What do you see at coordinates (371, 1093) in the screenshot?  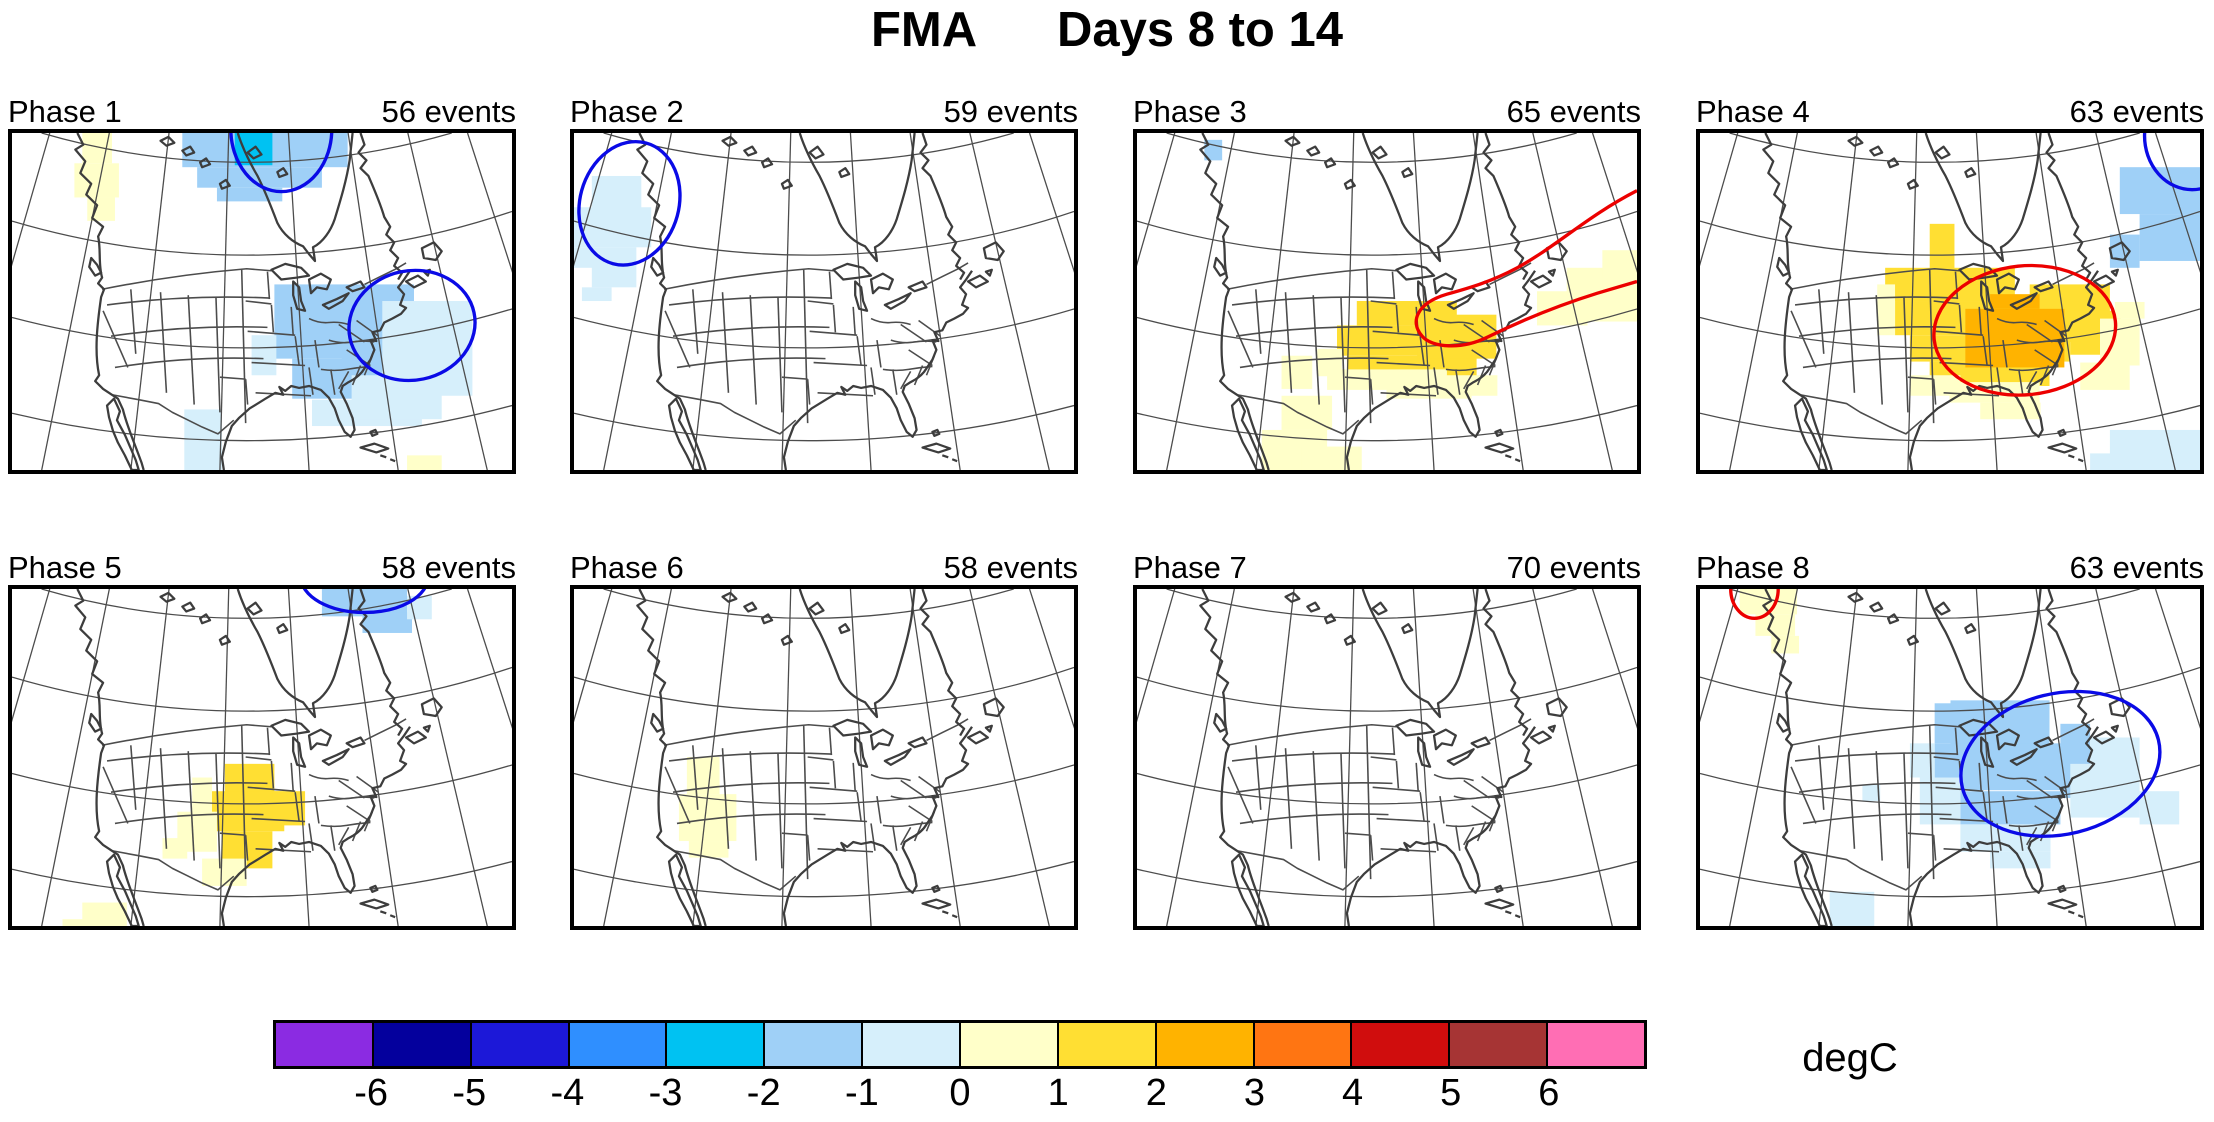 I see `colorbar-tick--6: -6` at bounding box center [371, 1093].